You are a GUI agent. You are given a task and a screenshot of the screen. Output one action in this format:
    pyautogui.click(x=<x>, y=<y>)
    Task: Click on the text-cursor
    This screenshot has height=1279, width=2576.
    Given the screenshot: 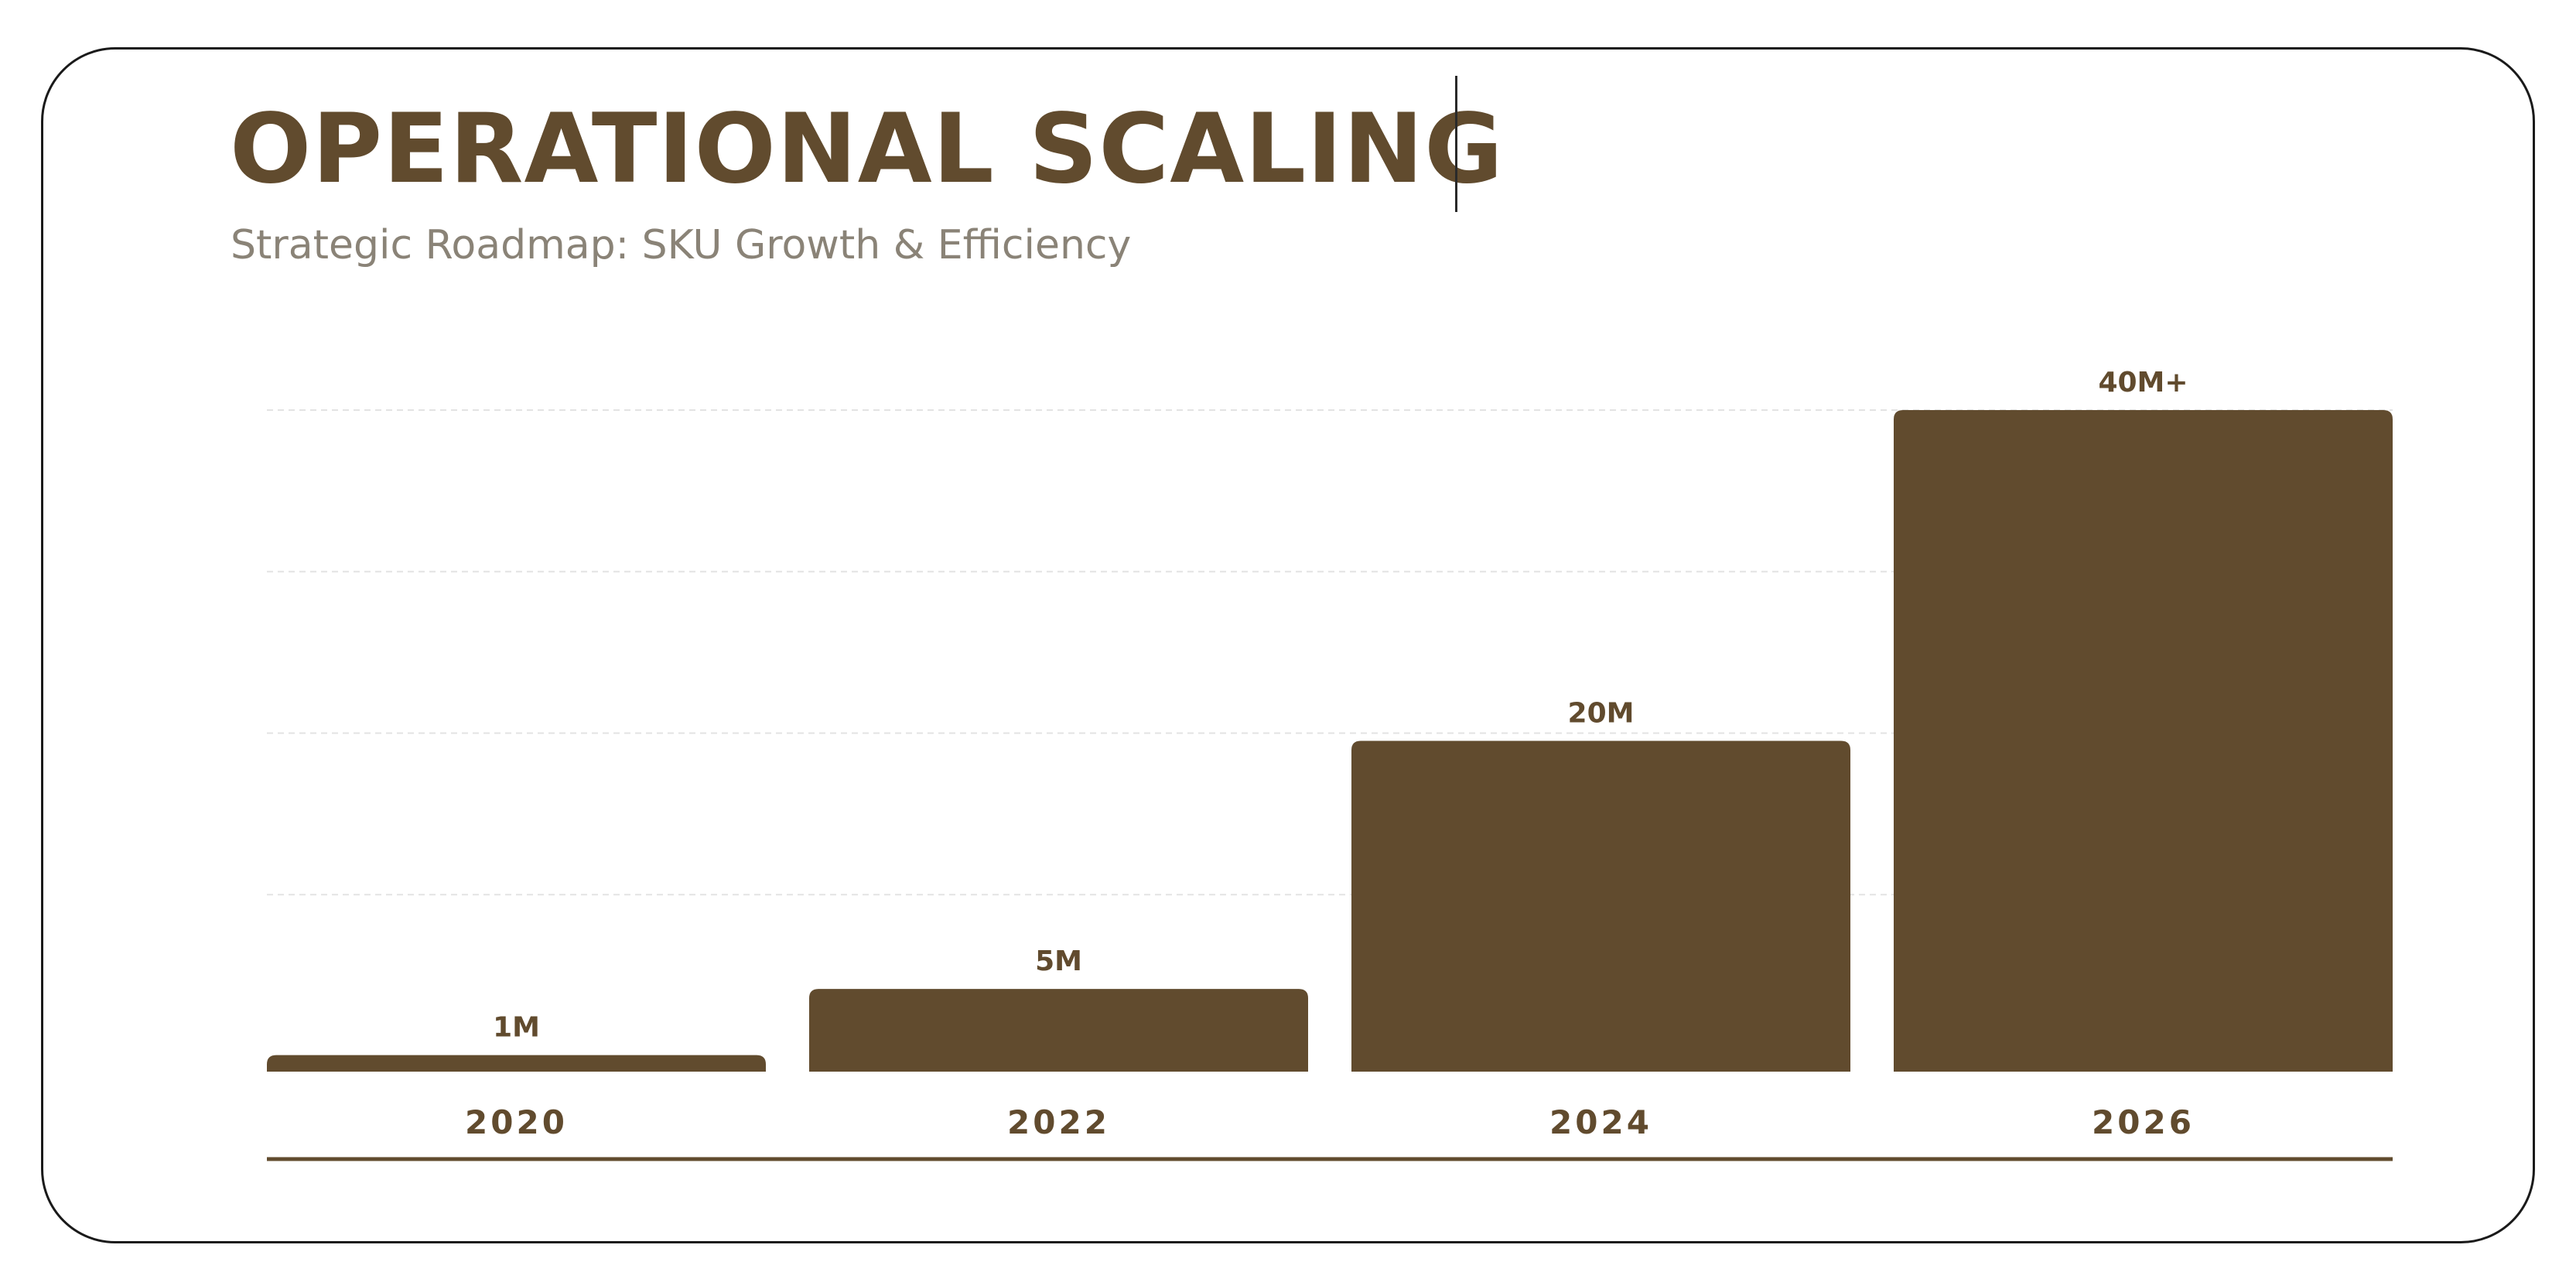 What is the action you would take?
    pyautogui.click(x=1456, y=144)
    